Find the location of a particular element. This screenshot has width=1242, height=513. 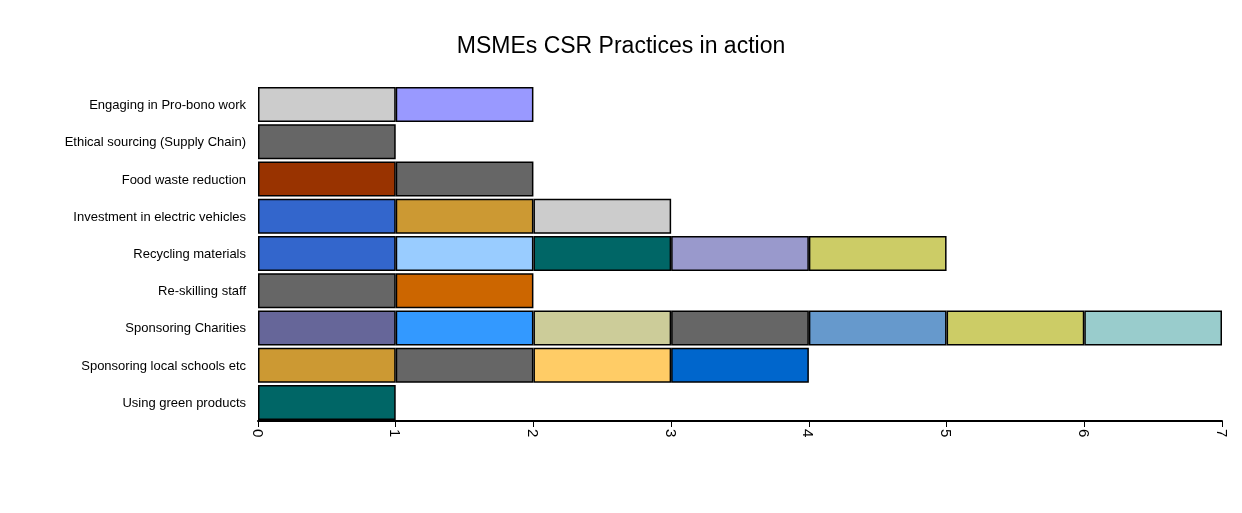

chart-title: MSMEs CSR Practices in action is located at coordinates (621, 44).